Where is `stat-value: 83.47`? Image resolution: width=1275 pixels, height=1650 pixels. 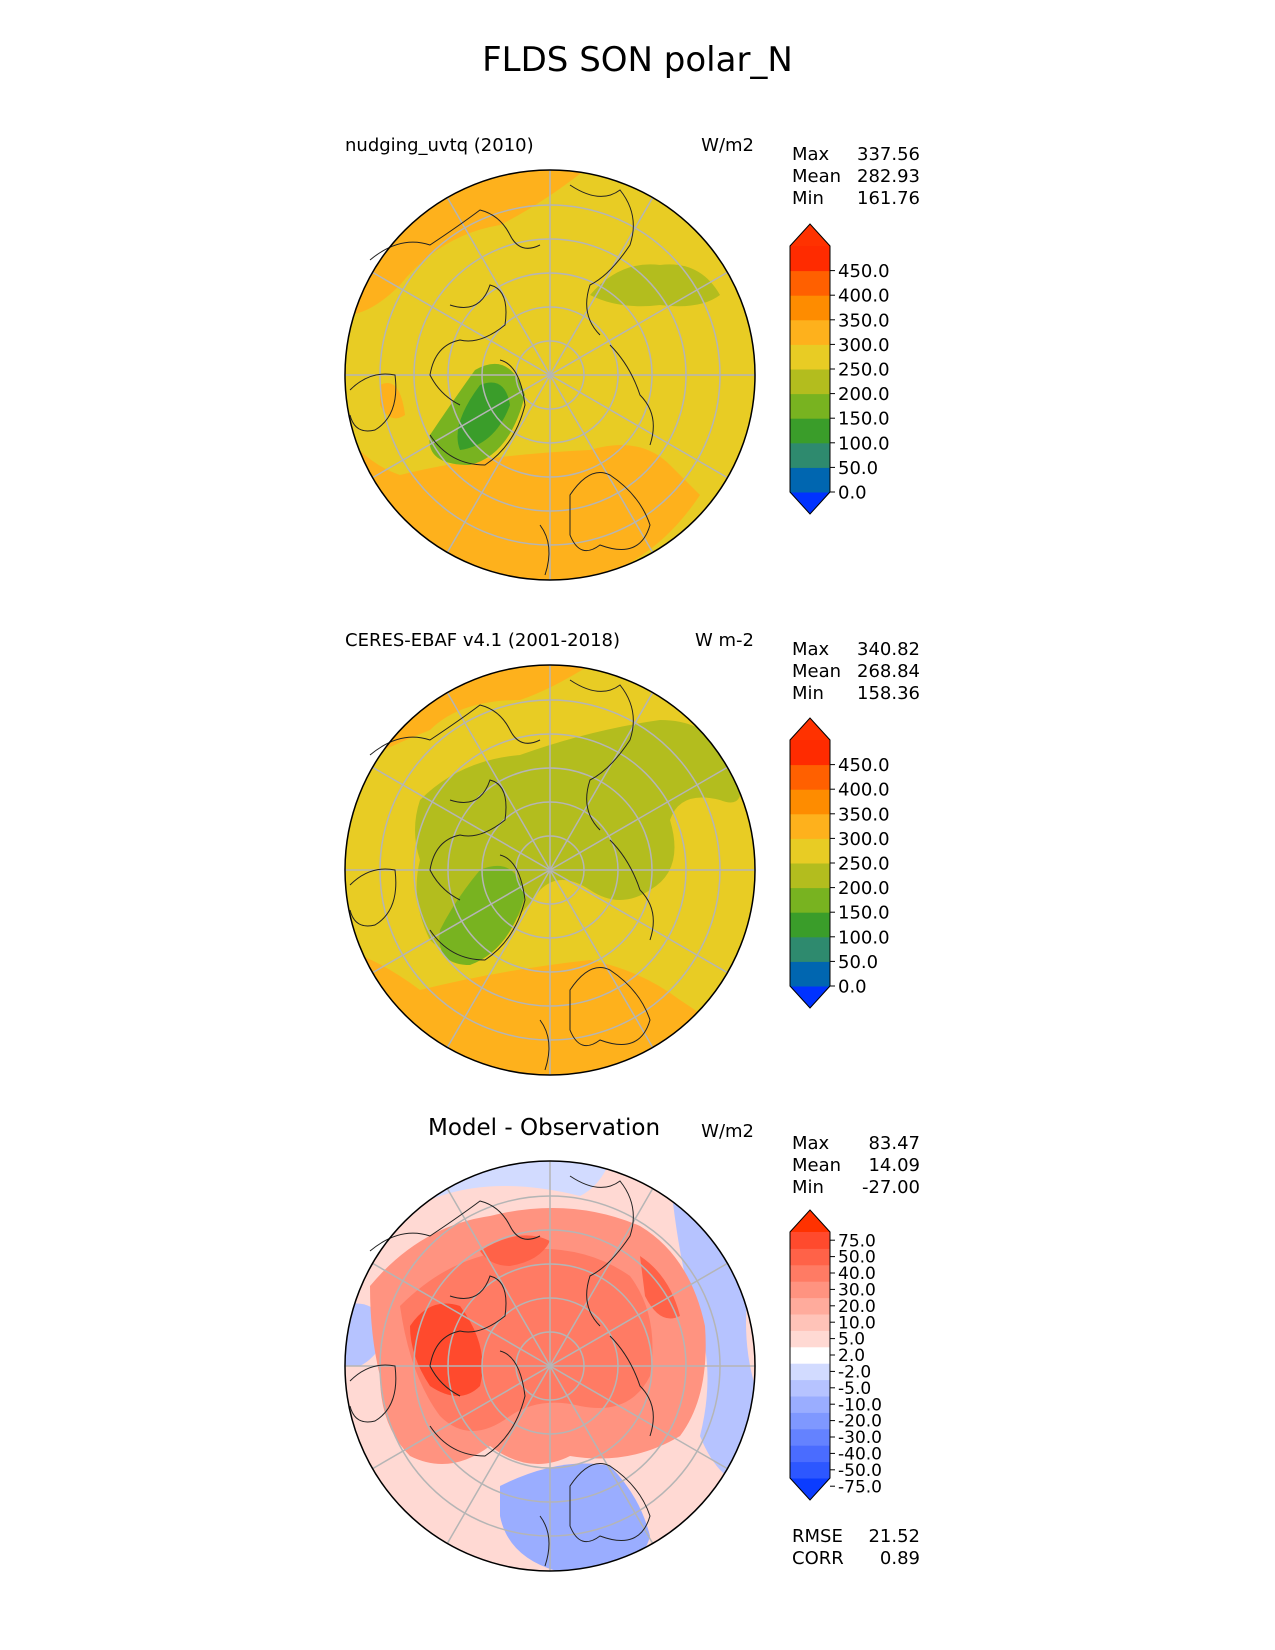 stat-value: 83.47 is located at coordinates (894, 1143).